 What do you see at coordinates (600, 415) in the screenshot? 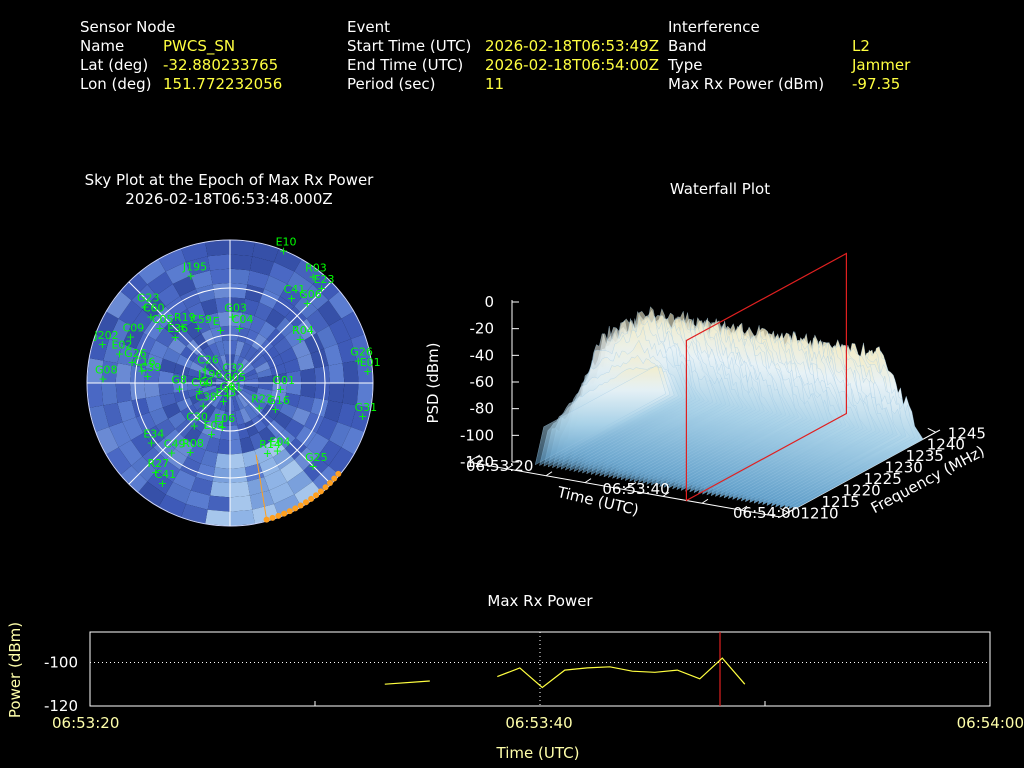
I see `waterfall-slice` at bounding box center [600, 415].